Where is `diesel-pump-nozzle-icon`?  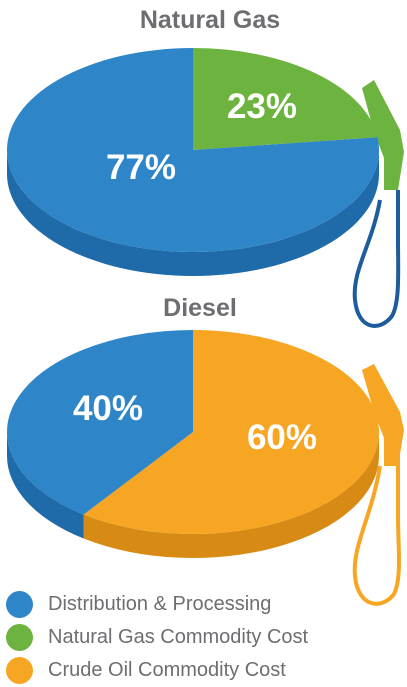 diesel-pump-nozzle-icon is located at coordinates (378, 485).